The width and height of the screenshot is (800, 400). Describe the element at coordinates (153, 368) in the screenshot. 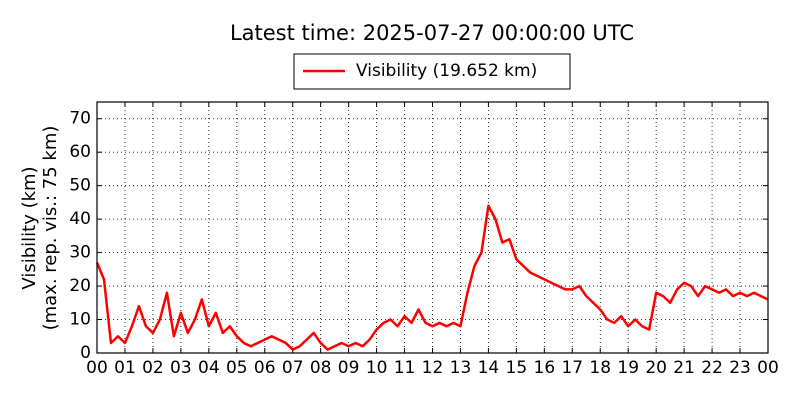

I see `x-tick-label: 02` at that location.